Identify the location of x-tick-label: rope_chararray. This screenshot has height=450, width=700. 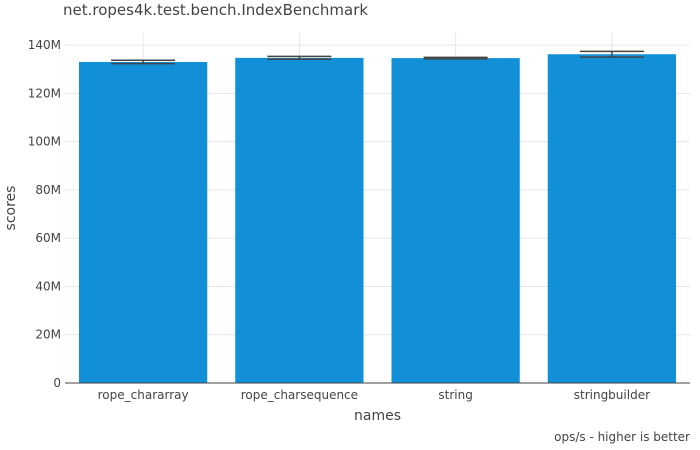
(143, 395).